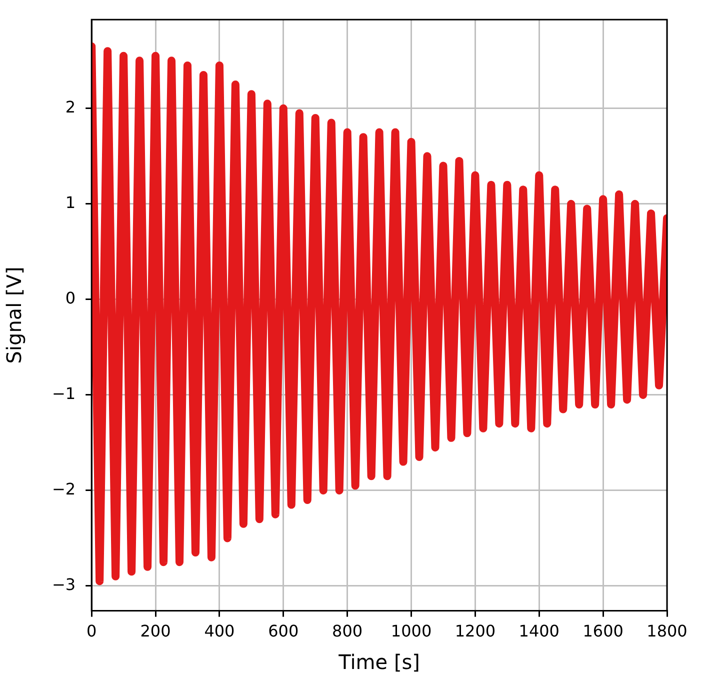 Image resolution: width=703 pixels, height=684 pixels. What do you see at coordinates (14, 315) in the screenshot?
I see `y-axis-title: Signal [V]` at bounding box center [14, 315].